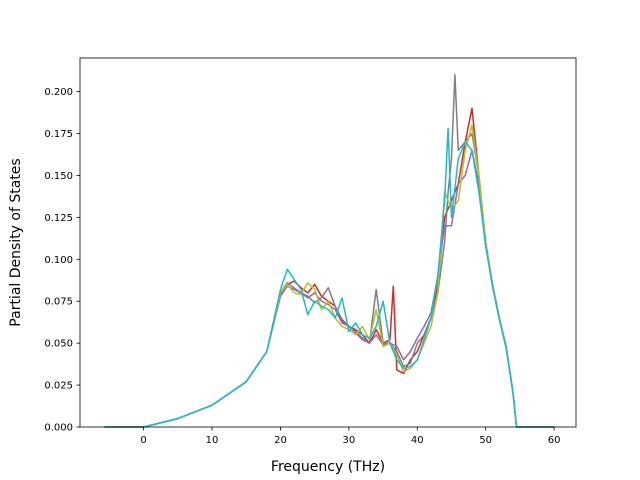 The width and height of the screenshot is (640, 480). Describe the element at coordinates (58, 344) in the screenshot. I see `y-tick-label: 0.050` at that location.